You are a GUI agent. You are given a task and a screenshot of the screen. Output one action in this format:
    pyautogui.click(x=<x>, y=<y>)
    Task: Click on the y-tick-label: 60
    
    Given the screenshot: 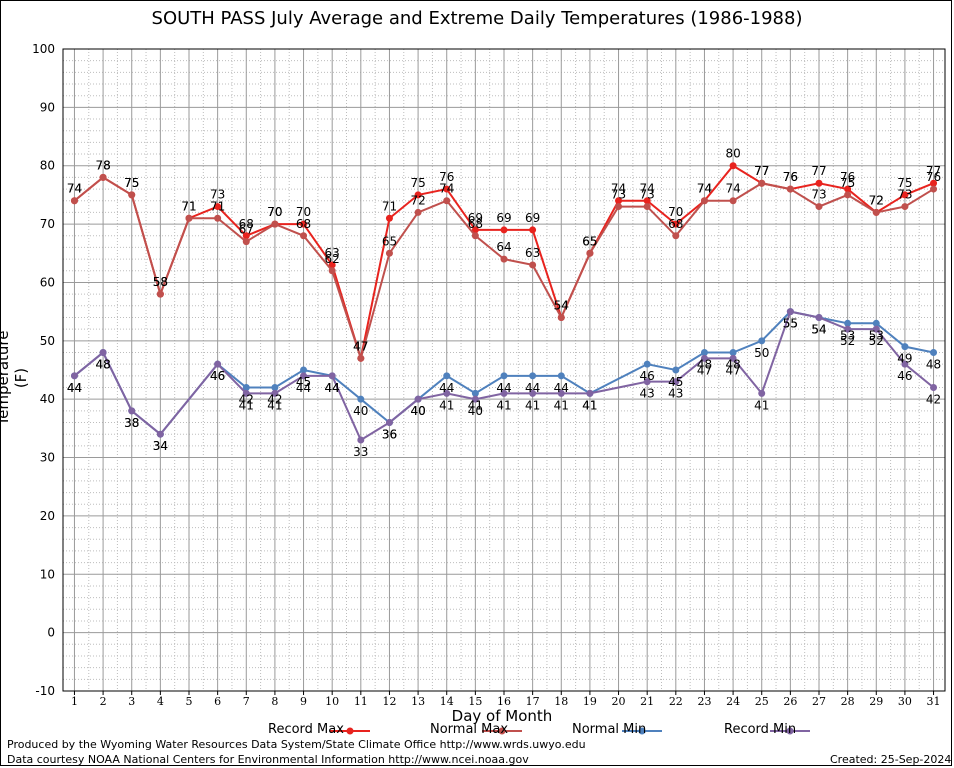 What is the action you would take?
    pyautogui.click(x=47, y=282)
    